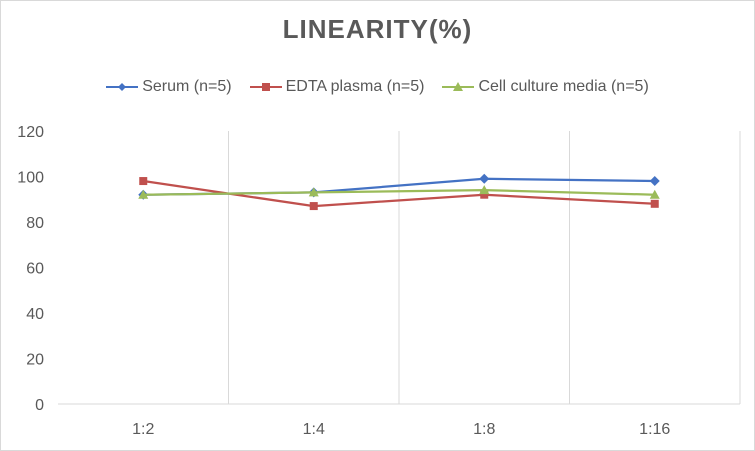 This screenshot has width=755, height=451. What do you see at coordinates (265, 87) in the screenshot?
I see `legend-swatch-edta-plasma` at bounding box center [265, 87].